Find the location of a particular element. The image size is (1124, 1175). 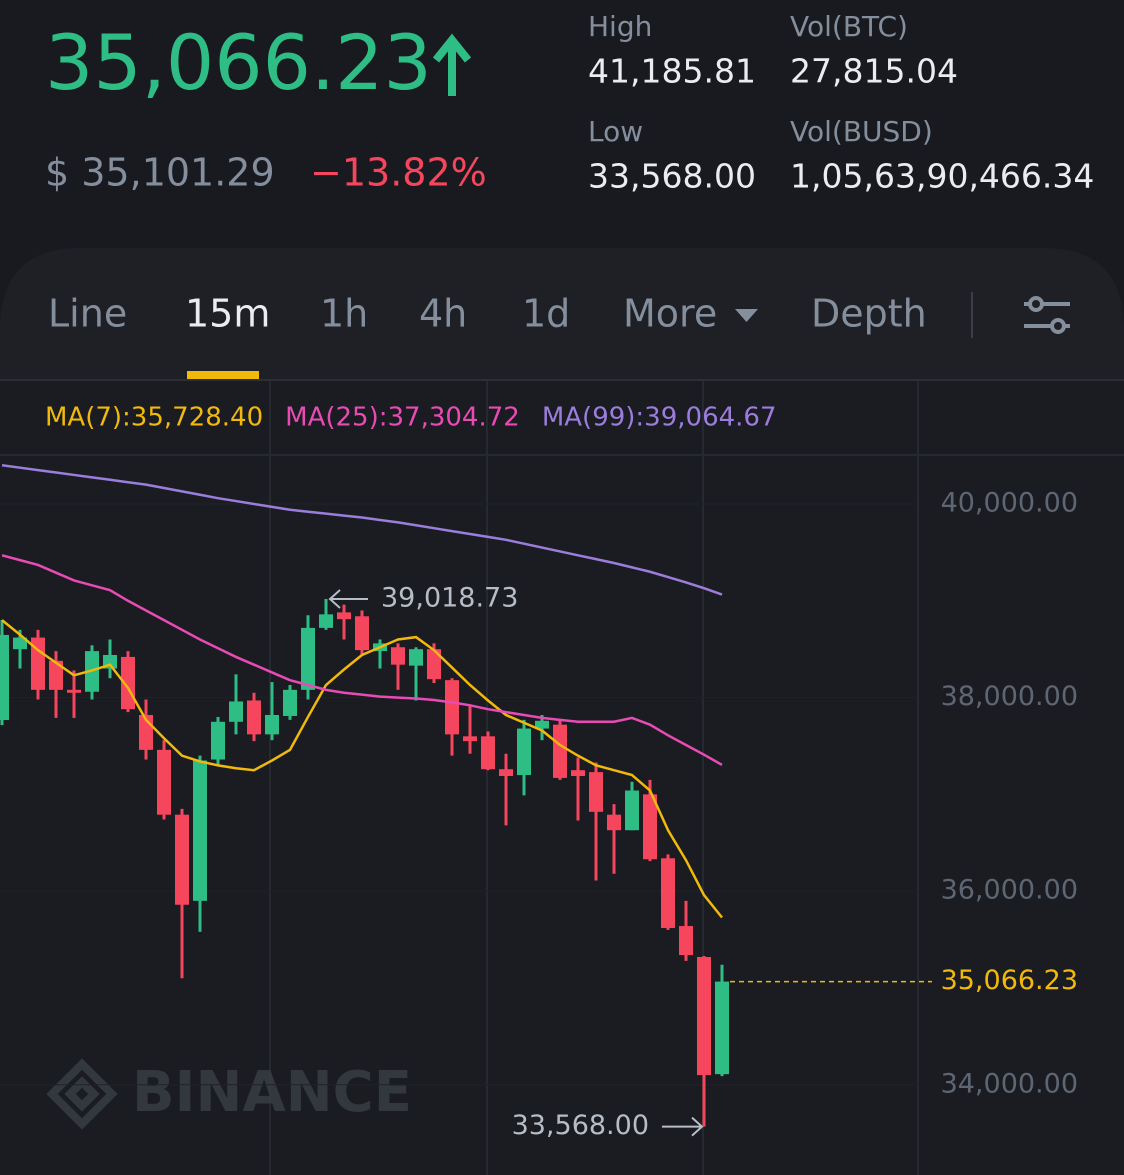

stat-value: 33,568.00 is located at coordinates (672, 176).